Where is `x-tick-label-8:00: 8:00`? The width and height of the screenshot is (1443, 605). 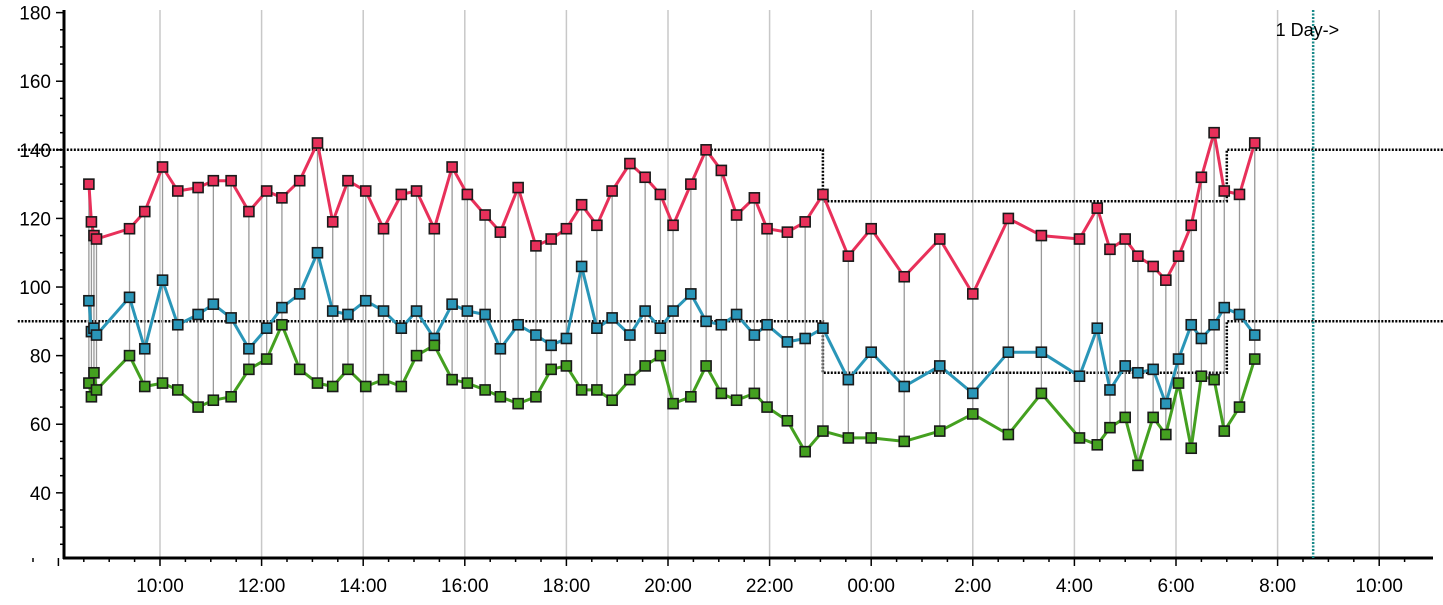 x-tick-label-8:00: 8:00 is located at coordinates (1277, 586).